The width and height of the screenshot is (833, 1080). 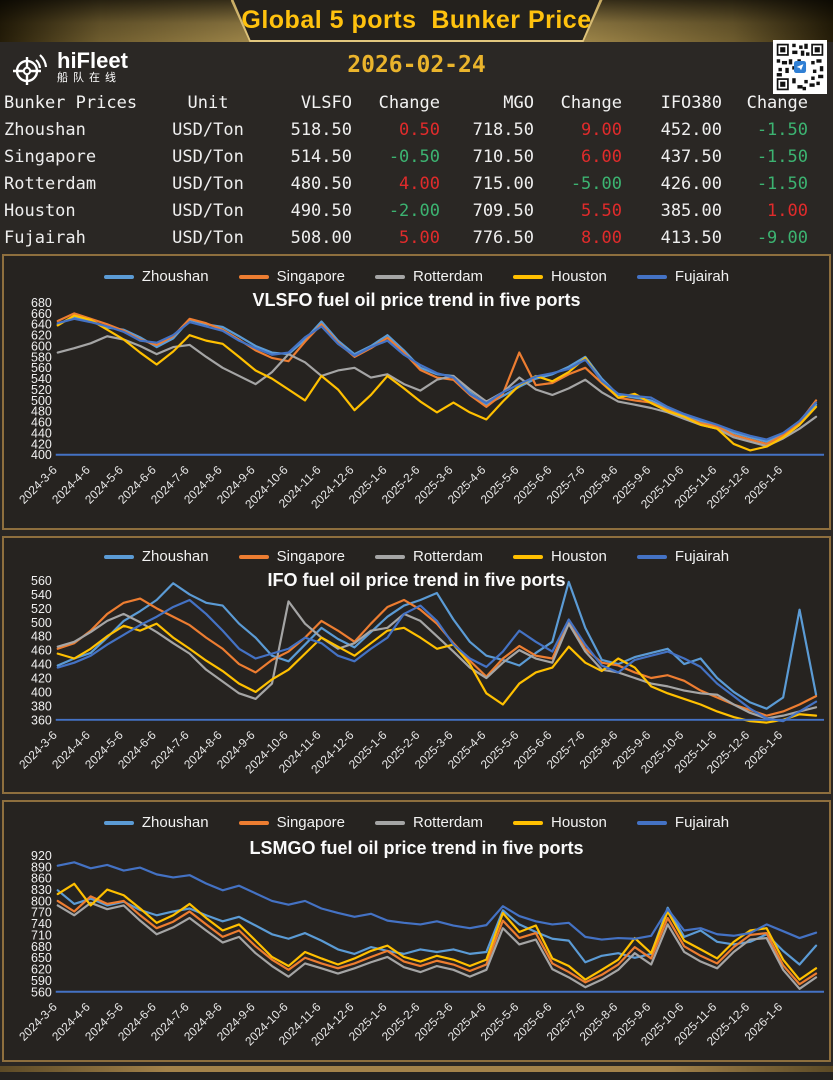 I want to click on svg-text: 360, so click(x=41, y=720).